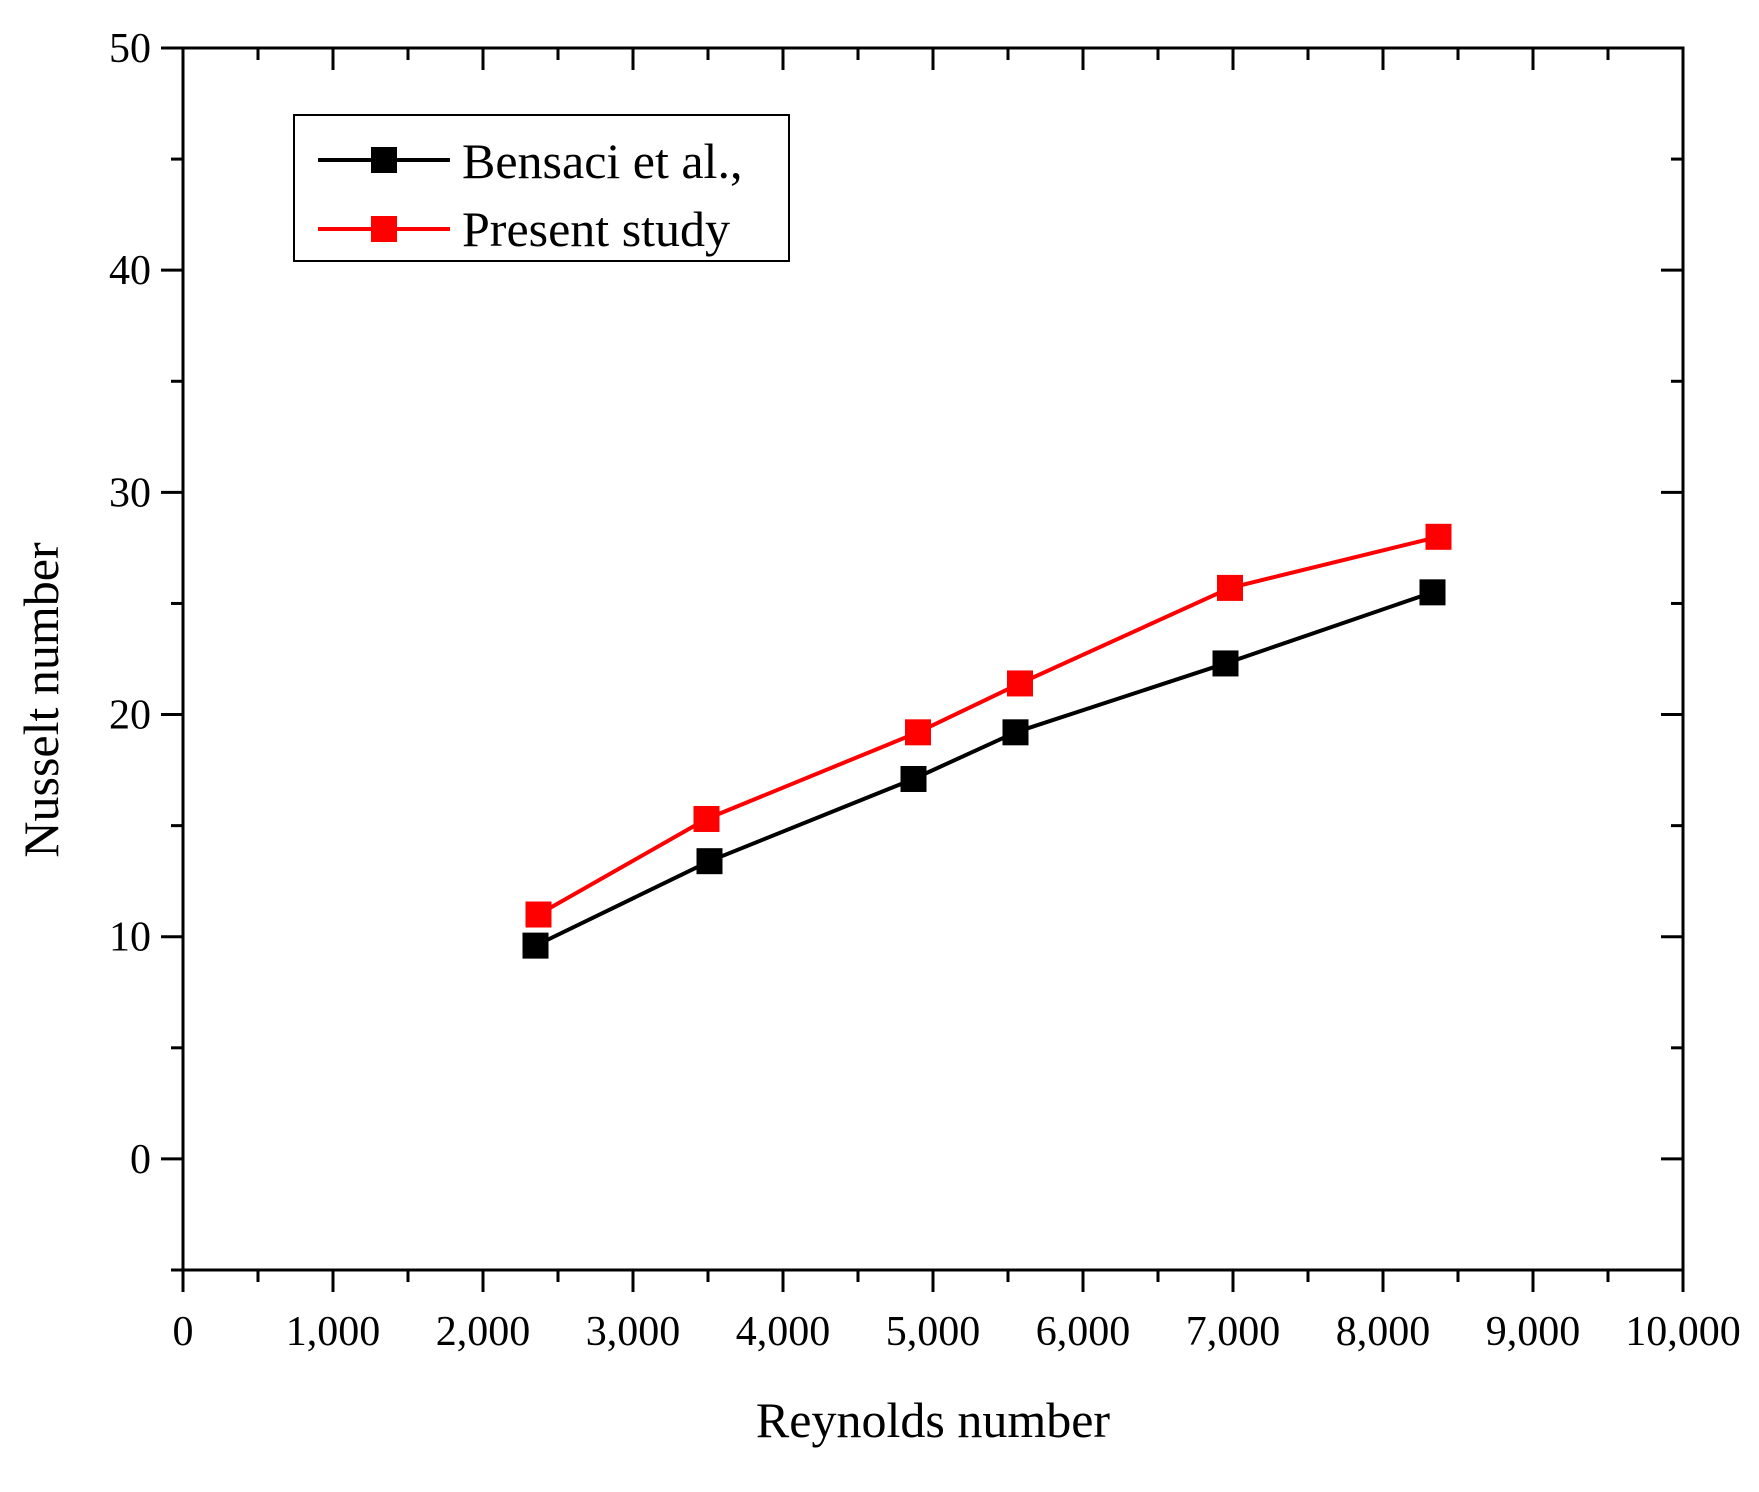 The height and width of the screenshot is (1492, 1759). Describe the element at coordinates (1383, 1332) in the screenshot. I see `x-tick-label: 8,000` at that location.